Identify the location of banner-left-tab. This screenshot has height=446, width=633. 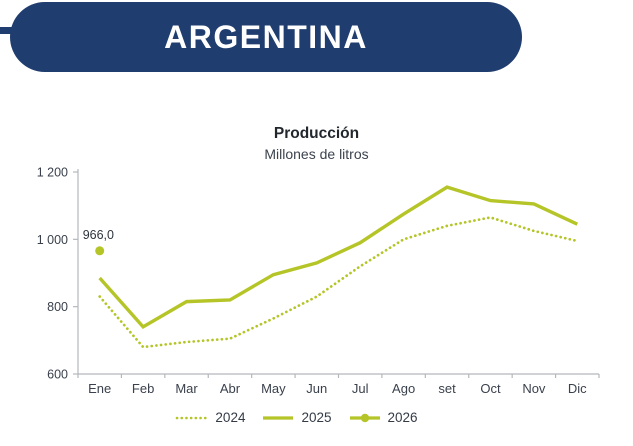
(7, 30).